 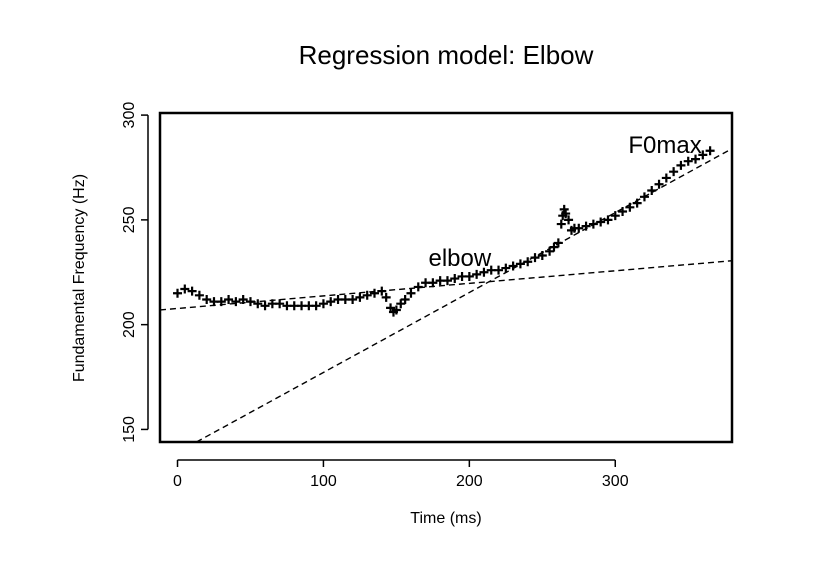 What do you see at coordinates (79, 278) in the screenshot?
I see `y-axis-label: Fundamental Frequency (Hz)` at bounding box center [79, 278].